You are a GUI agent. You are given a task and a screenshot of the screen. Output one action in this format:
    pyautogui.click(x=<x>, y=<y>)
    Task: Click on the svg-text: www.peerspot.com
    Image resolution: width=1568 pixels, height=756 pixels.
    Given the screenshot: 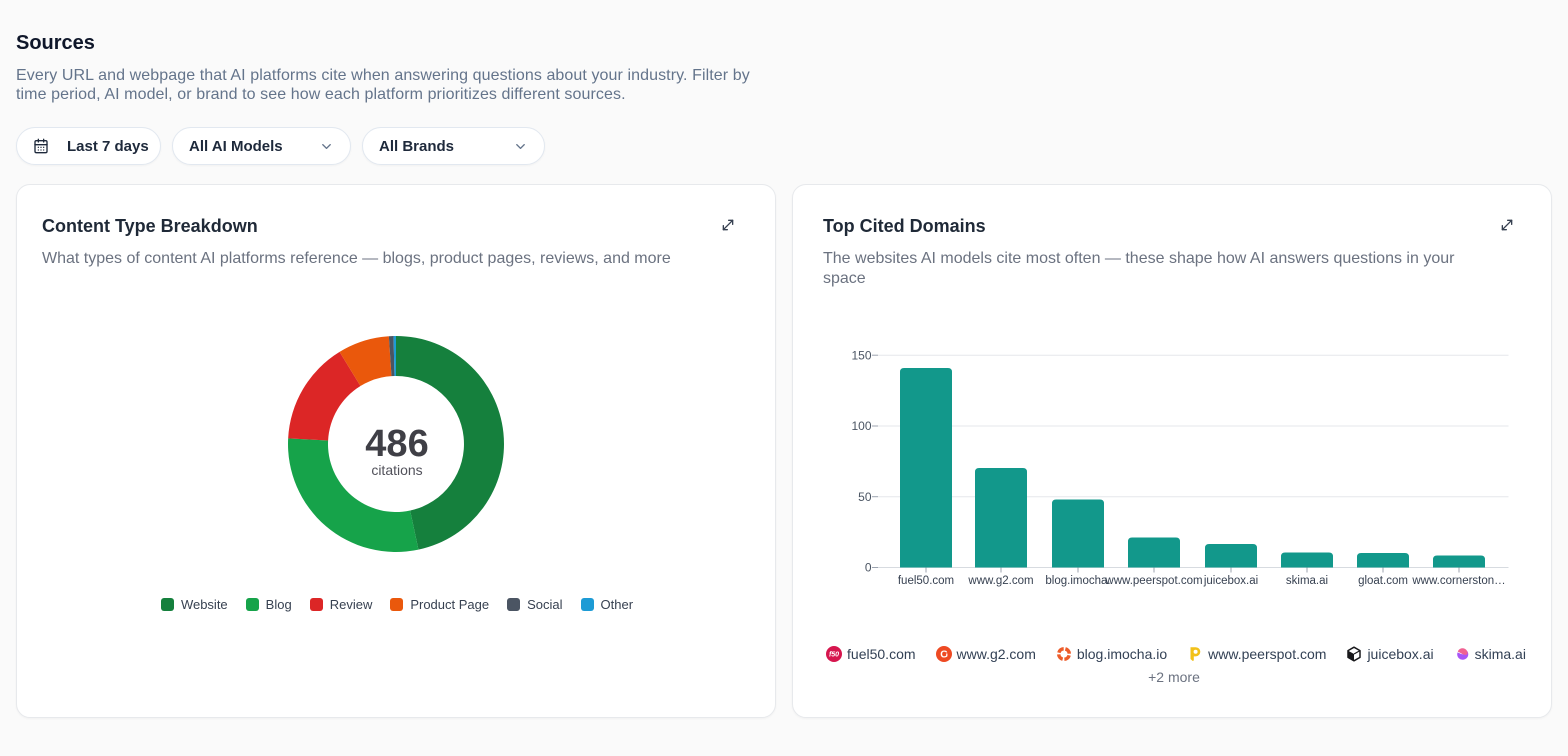 What is the action you would take?
    pyautogui.click(x=1153, y=581)
    